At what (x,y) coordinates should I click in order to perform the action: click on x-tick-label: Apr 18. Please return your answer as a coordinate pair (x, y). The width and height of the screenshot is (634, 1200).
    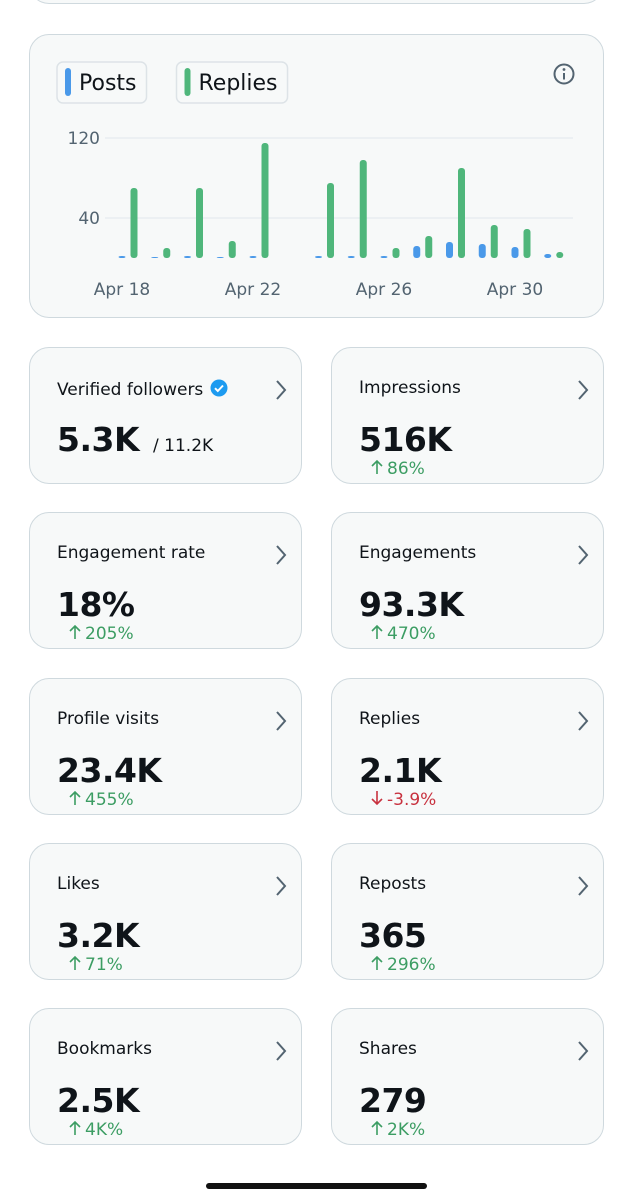
    Looking at the image, I should click on (122, 290).